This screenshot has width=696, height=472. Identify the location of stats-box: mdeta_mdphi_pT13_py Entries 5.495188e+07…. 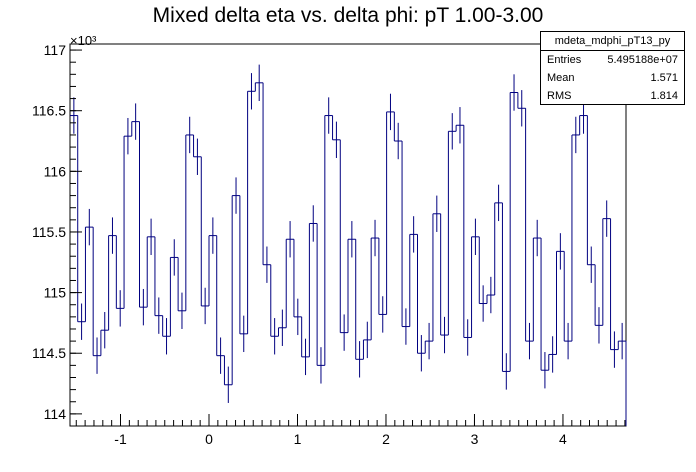
(612, 68).